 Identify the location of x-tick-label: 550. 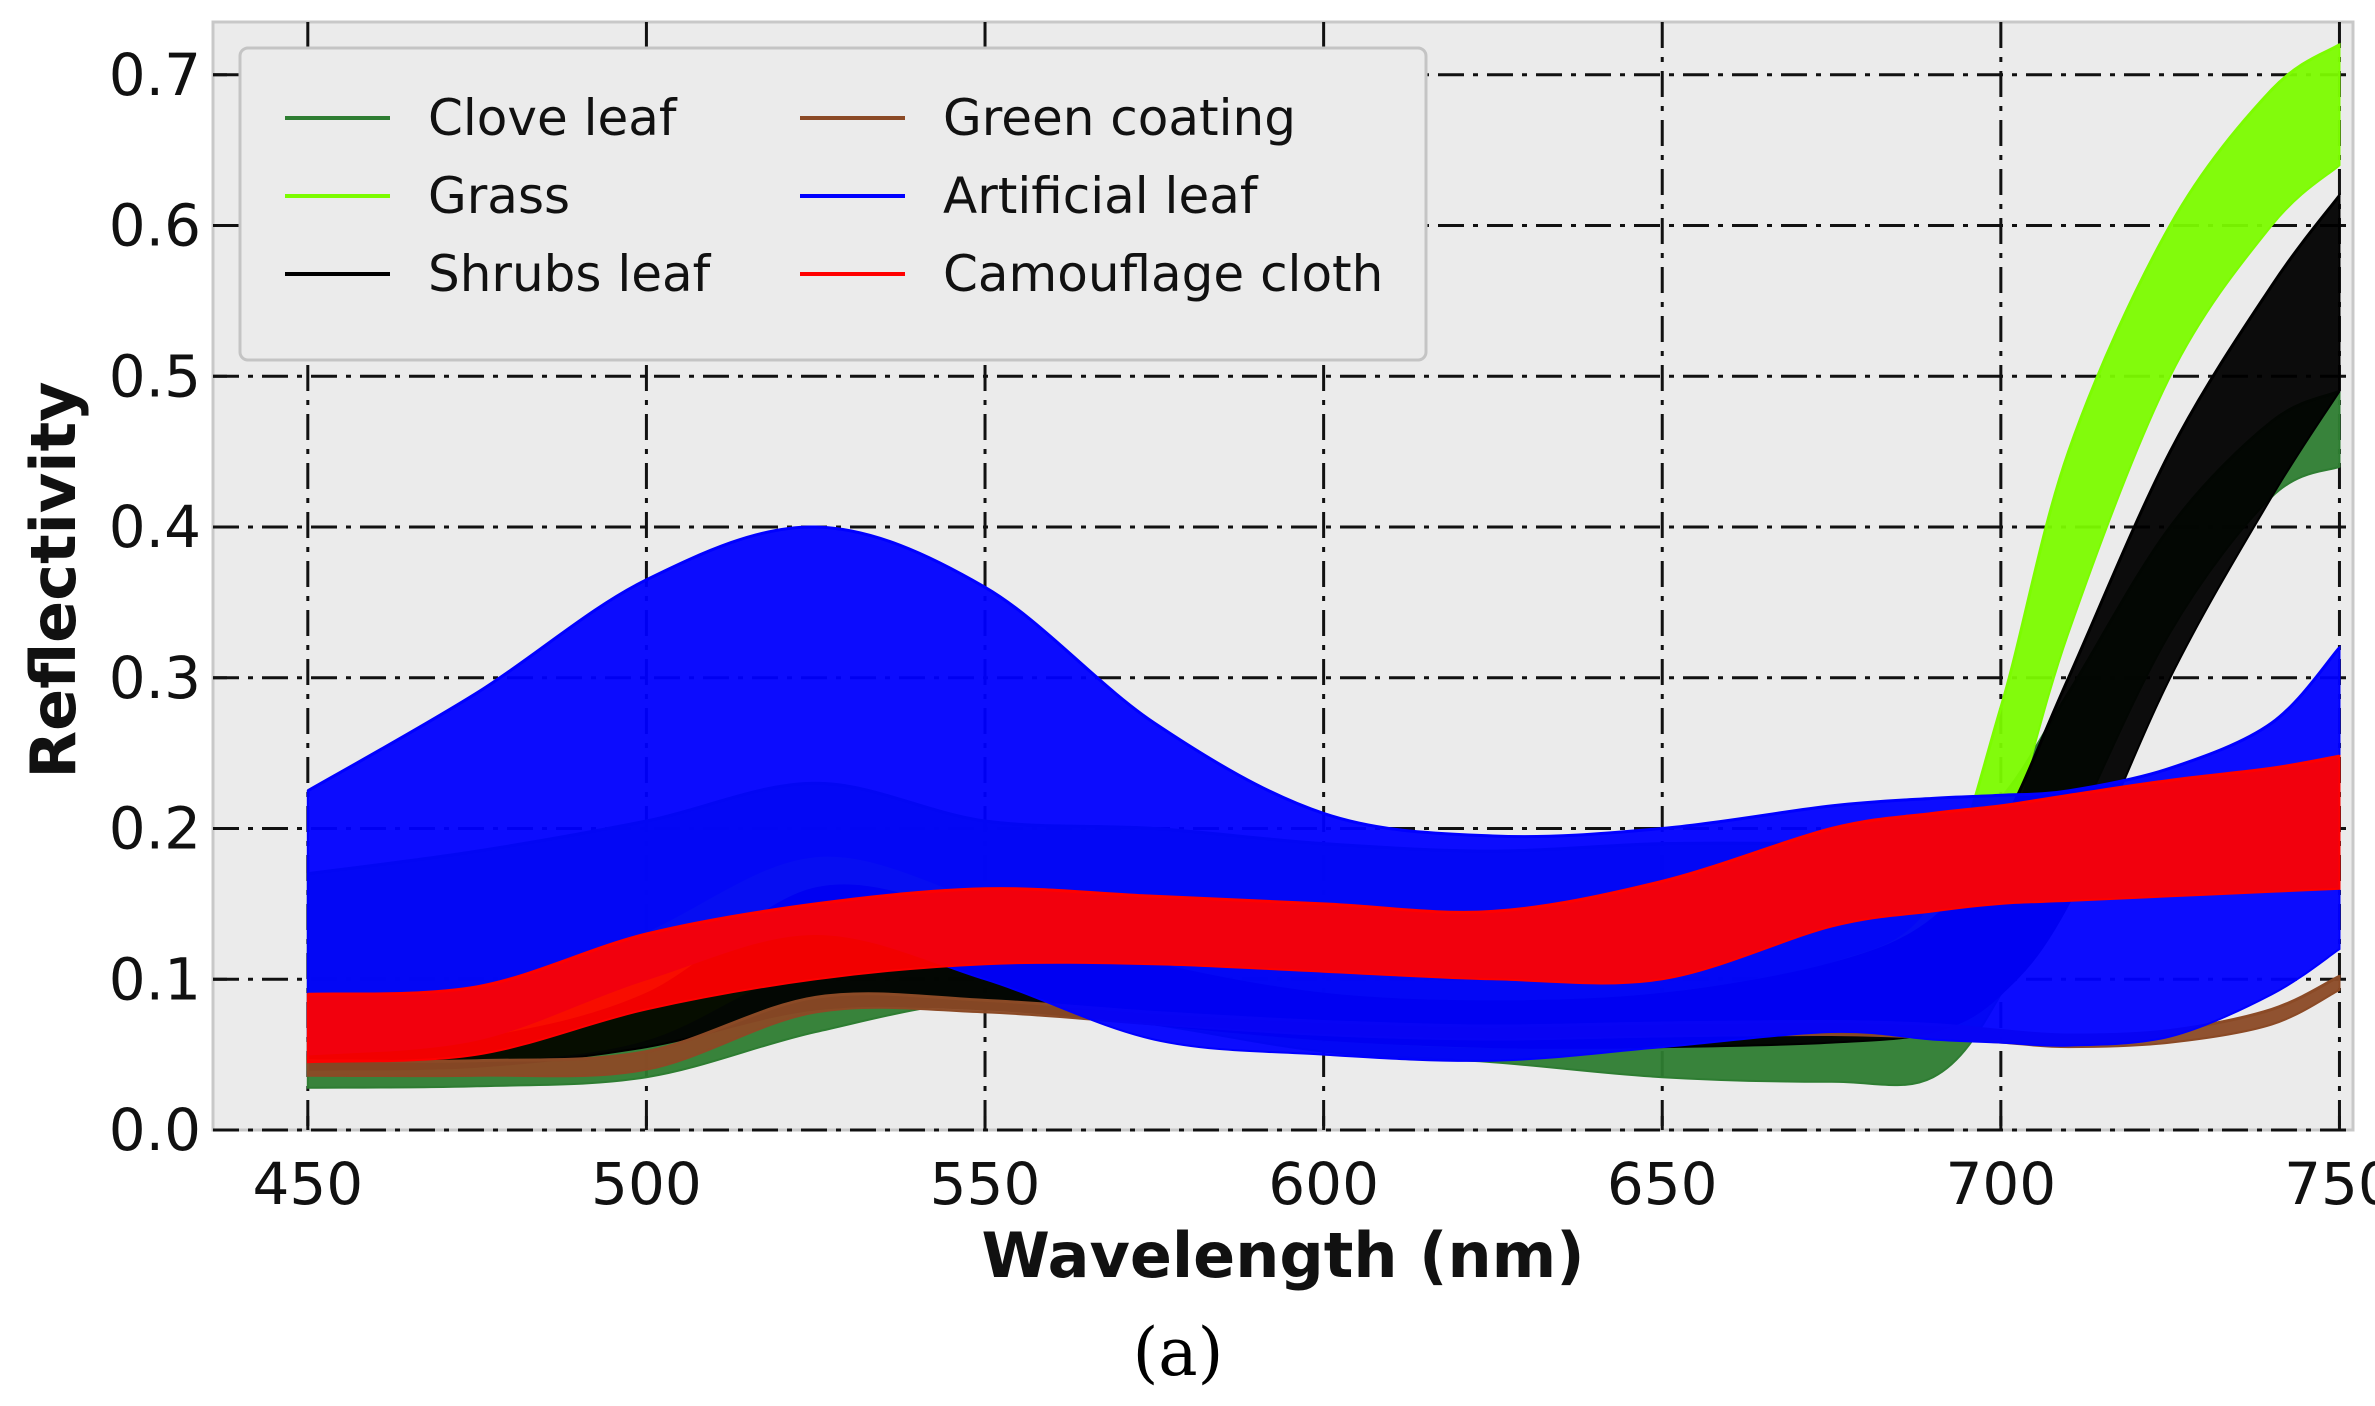
(985, 1184).